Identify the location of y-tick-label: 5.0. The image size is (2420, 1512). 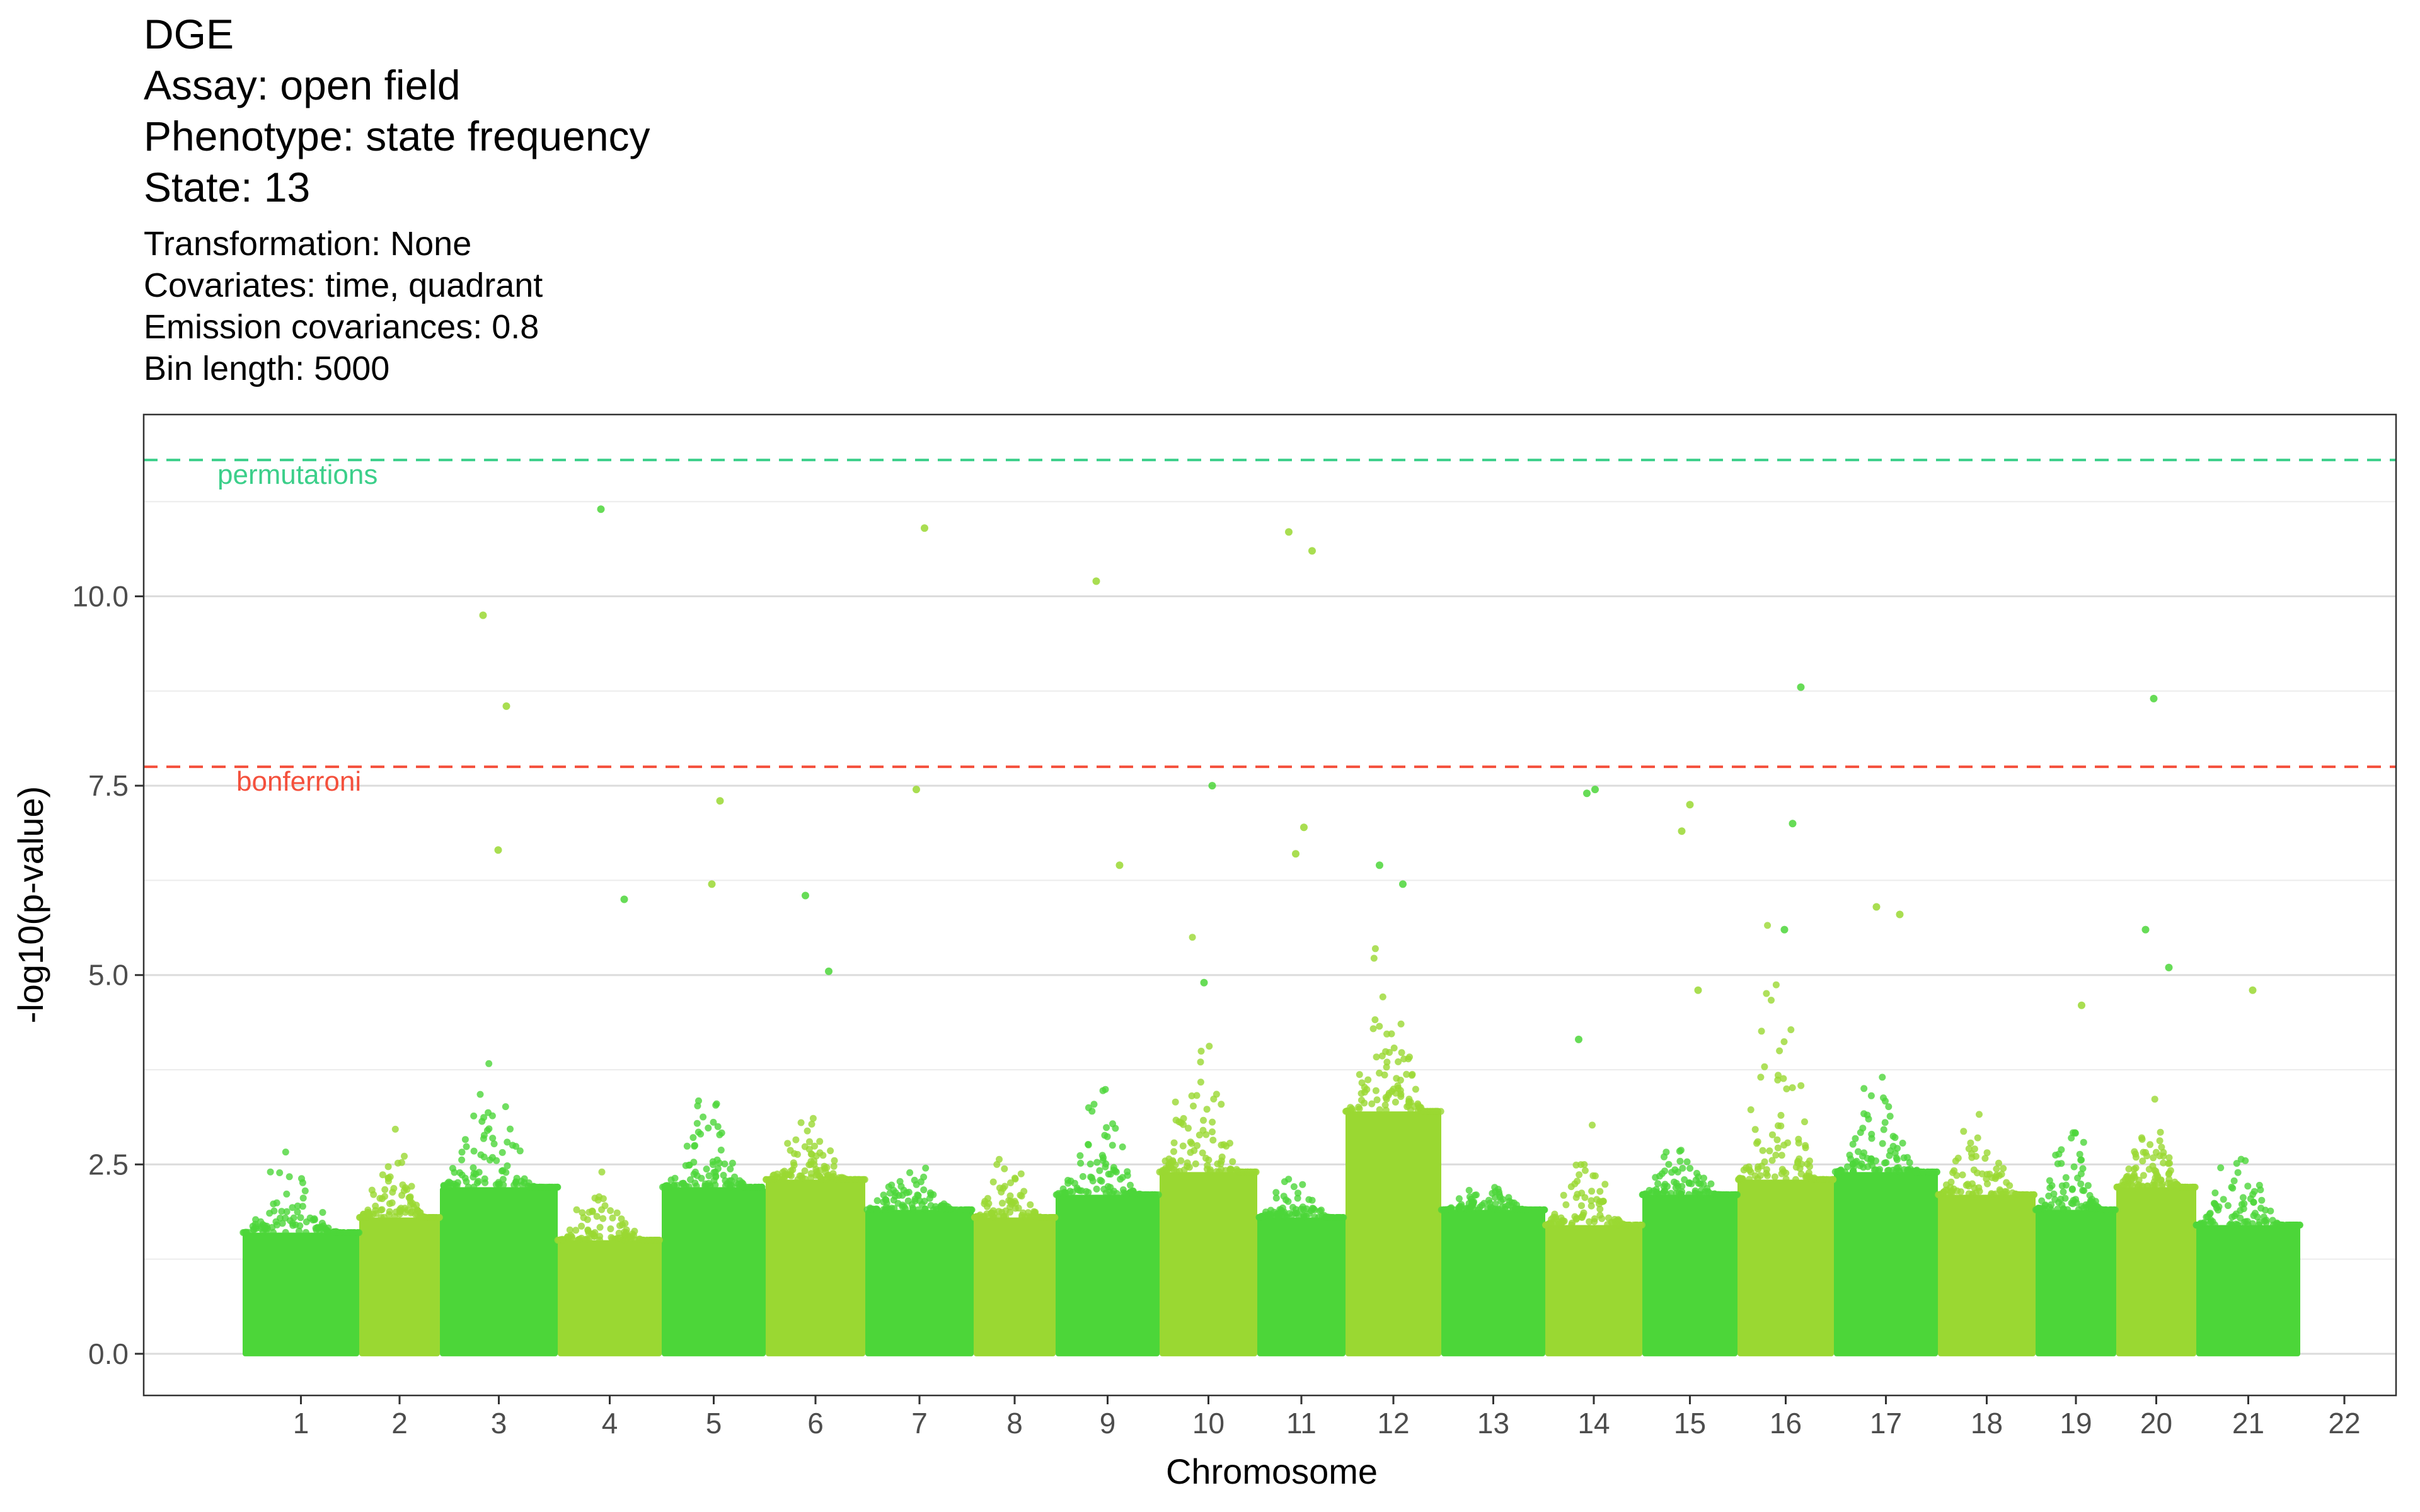
(109, 975).